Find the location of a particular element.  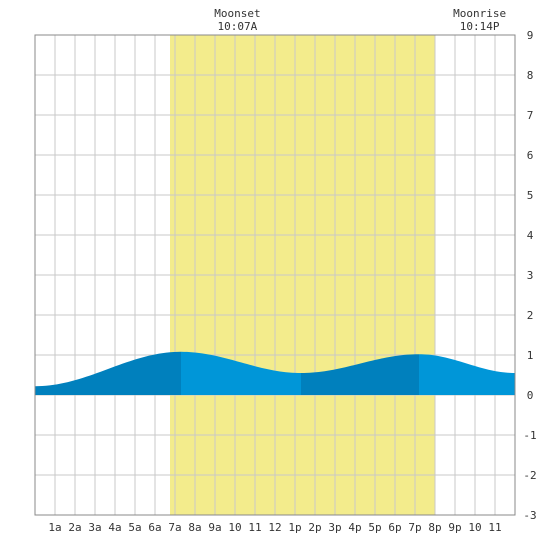

y-tick-label: 7 is located at coordinates (530, 115).